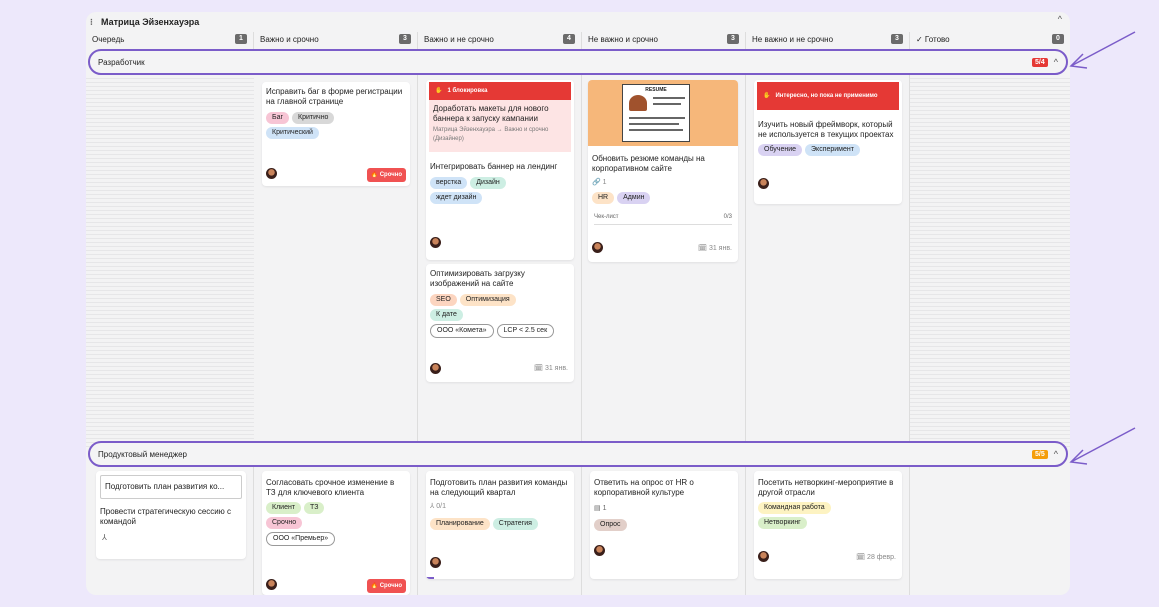 Image resolution: width=1159 pixels, height=607 pixels. What do you see at coordinates (1040, 62) in the screenshot?
I see `wip-limit-badge: 5/4` at bounding box center [1040, 62].